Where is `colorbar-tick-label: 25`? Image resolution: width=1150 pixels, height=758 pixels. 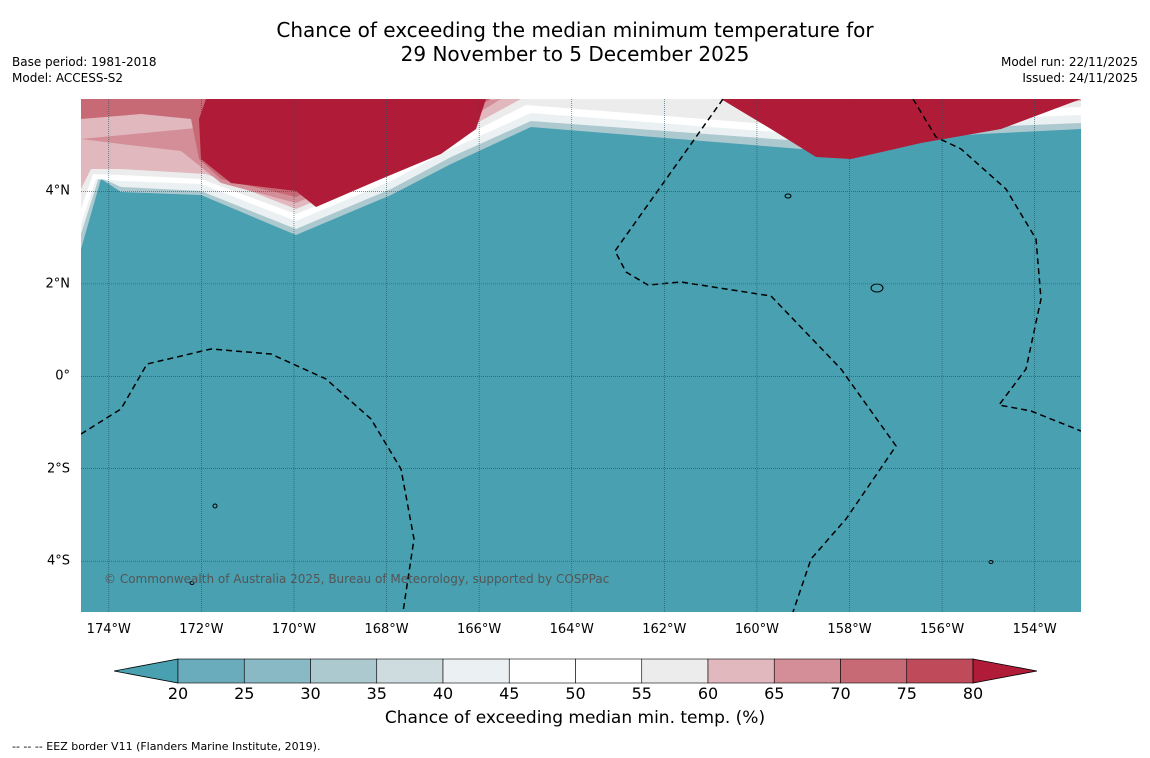
colorbar-tick-label: 25 is located at coordinates (244, 693).